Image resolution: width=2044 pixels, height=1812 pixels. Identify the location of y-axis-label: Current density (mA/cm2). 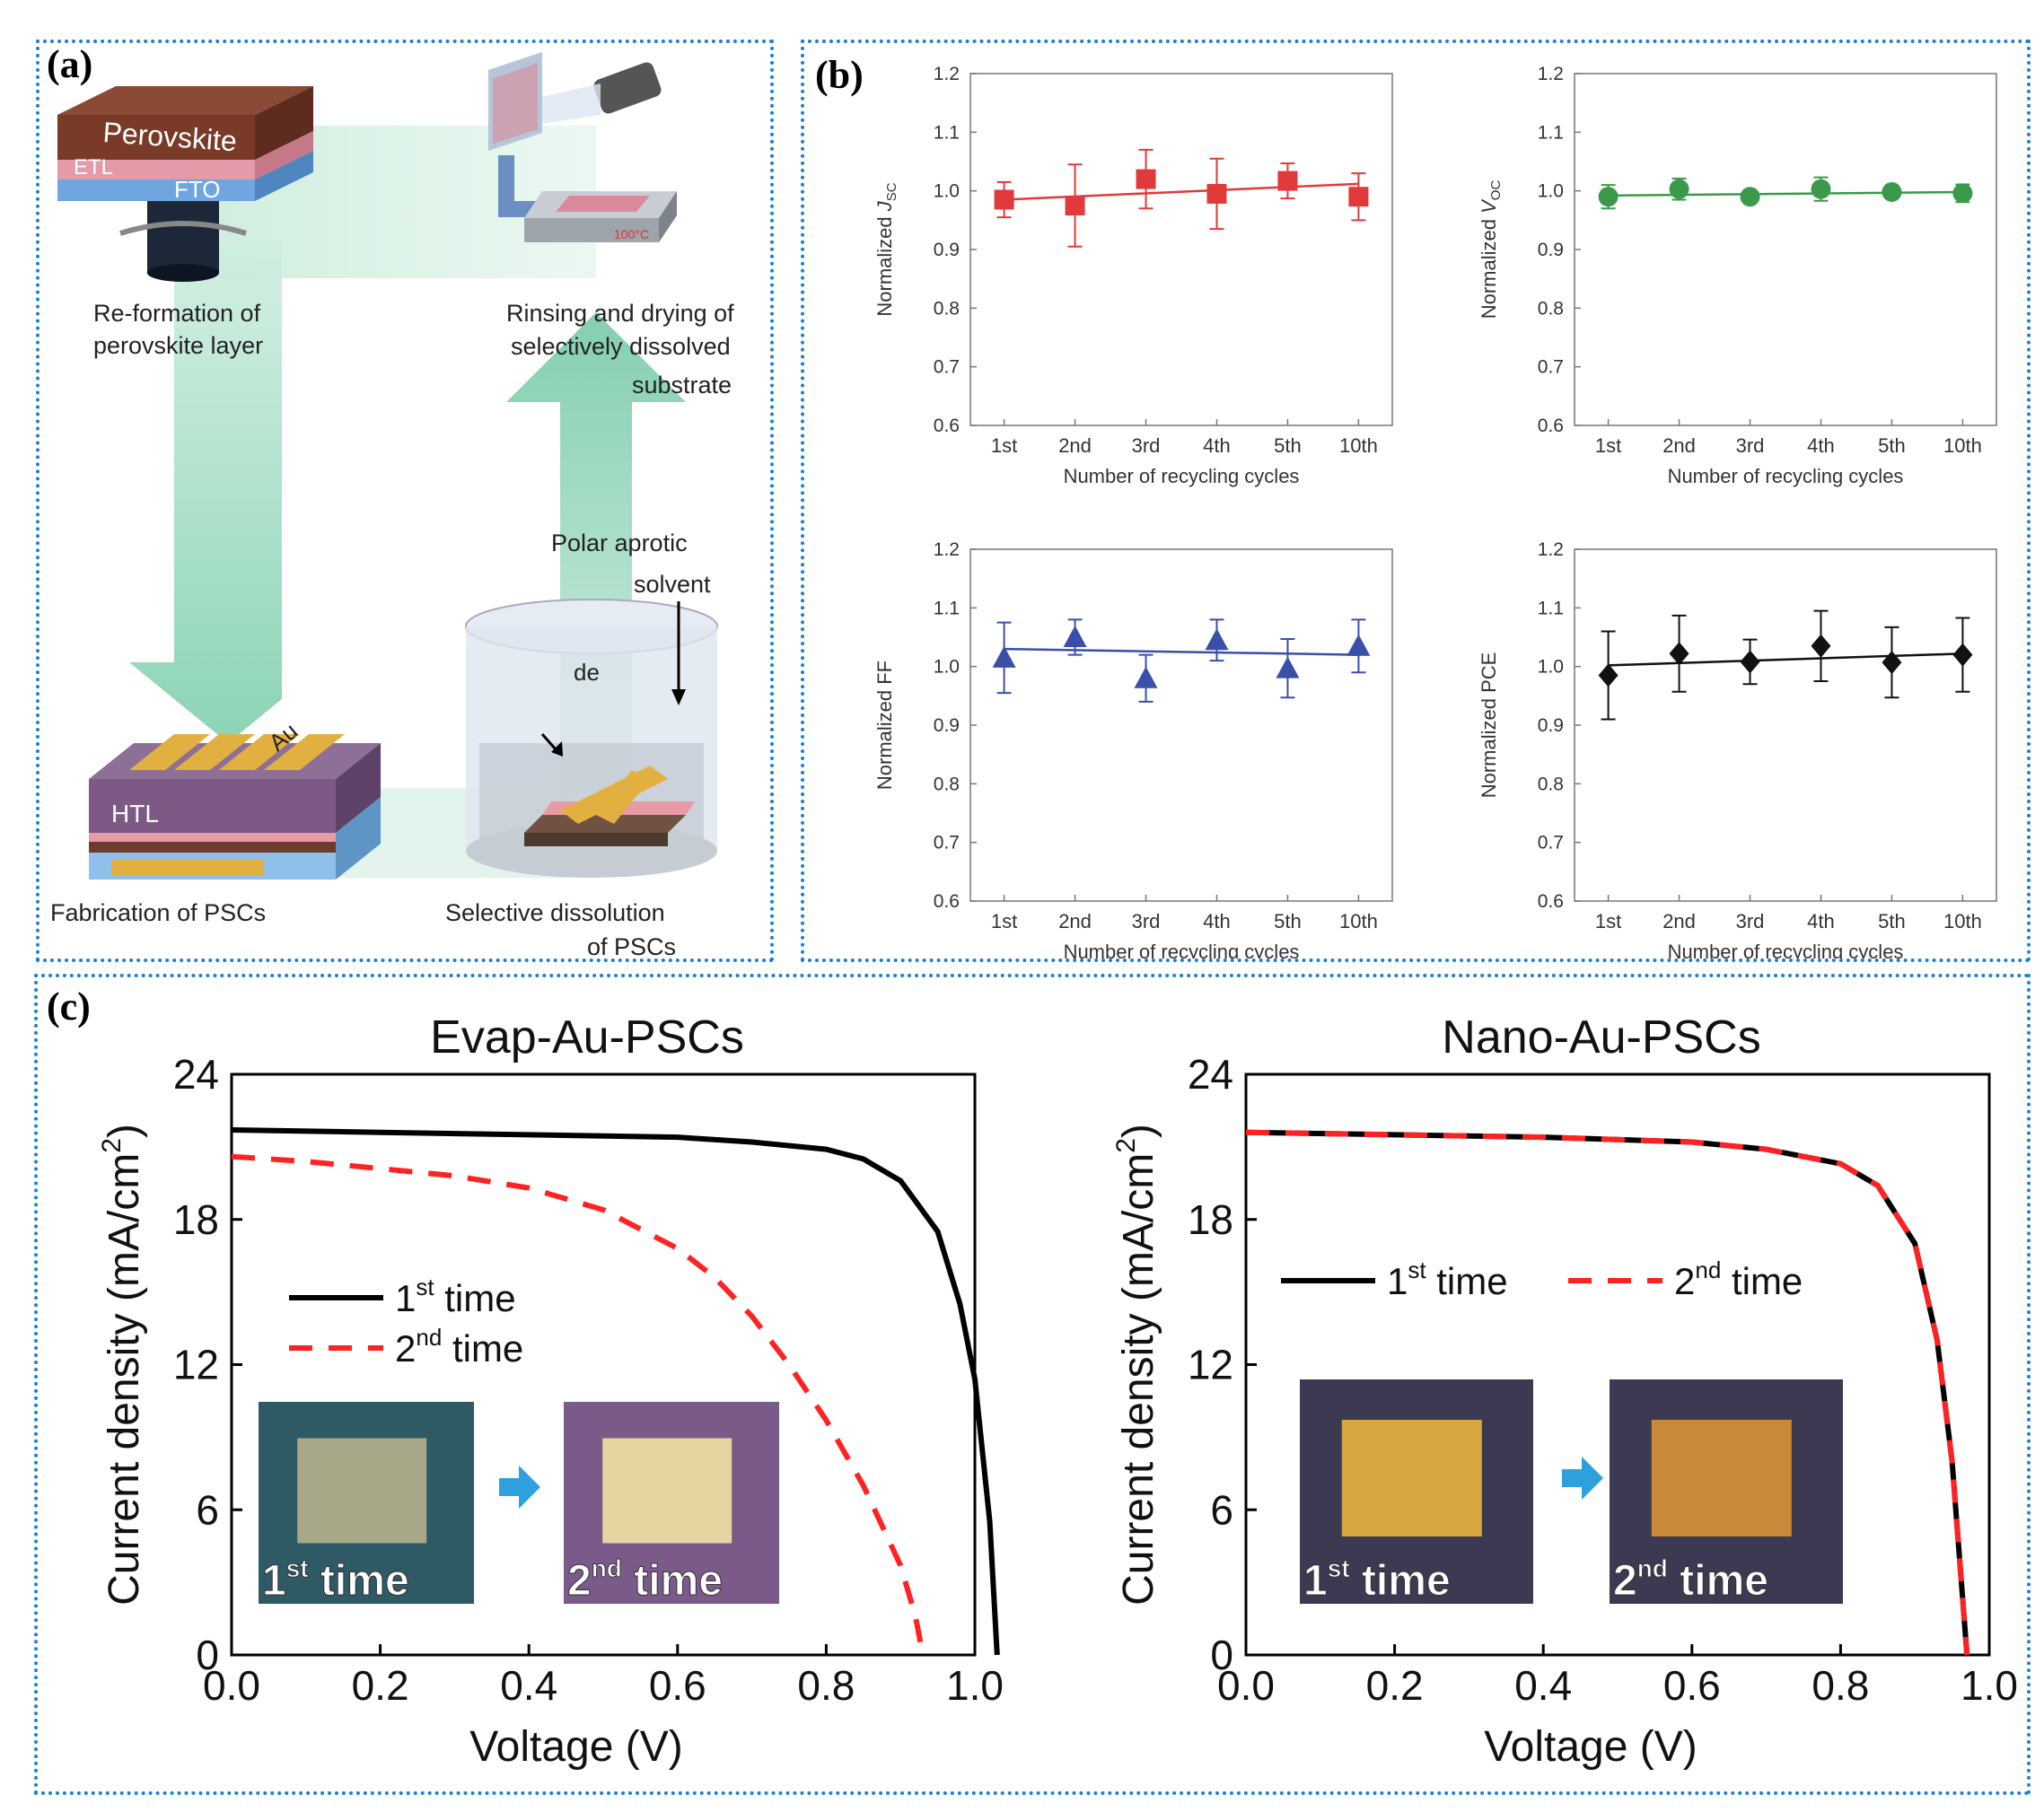
(122, 1365).